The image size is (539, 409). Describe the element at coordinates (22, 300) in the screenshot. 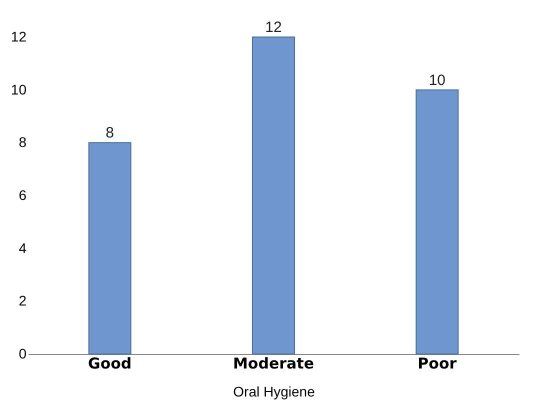

I see `y-tick-label: 2` at that location.